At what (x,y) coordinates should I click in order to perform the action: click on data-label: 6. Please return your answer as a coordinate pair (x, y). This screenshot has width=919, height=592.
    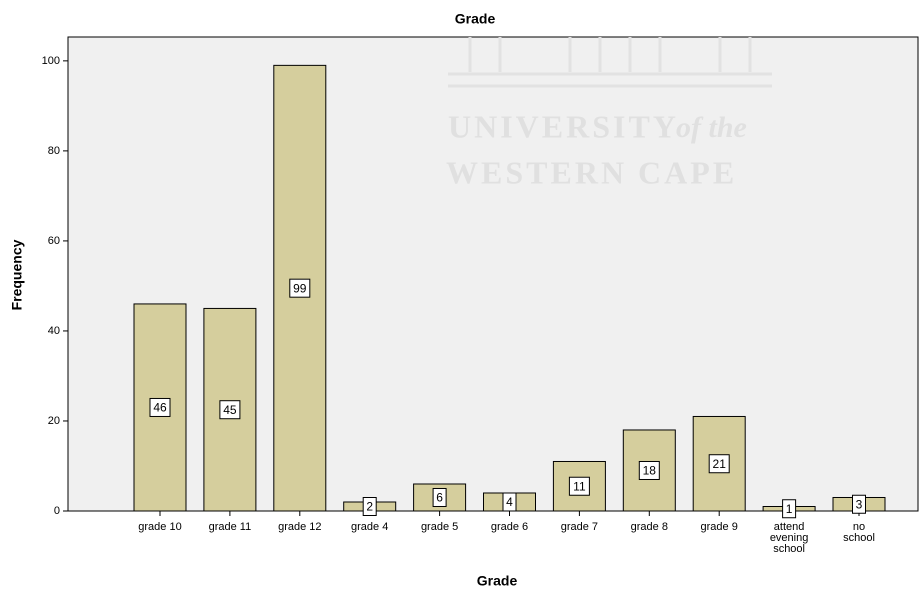
    Looking at the image, I should click on (439, 498).